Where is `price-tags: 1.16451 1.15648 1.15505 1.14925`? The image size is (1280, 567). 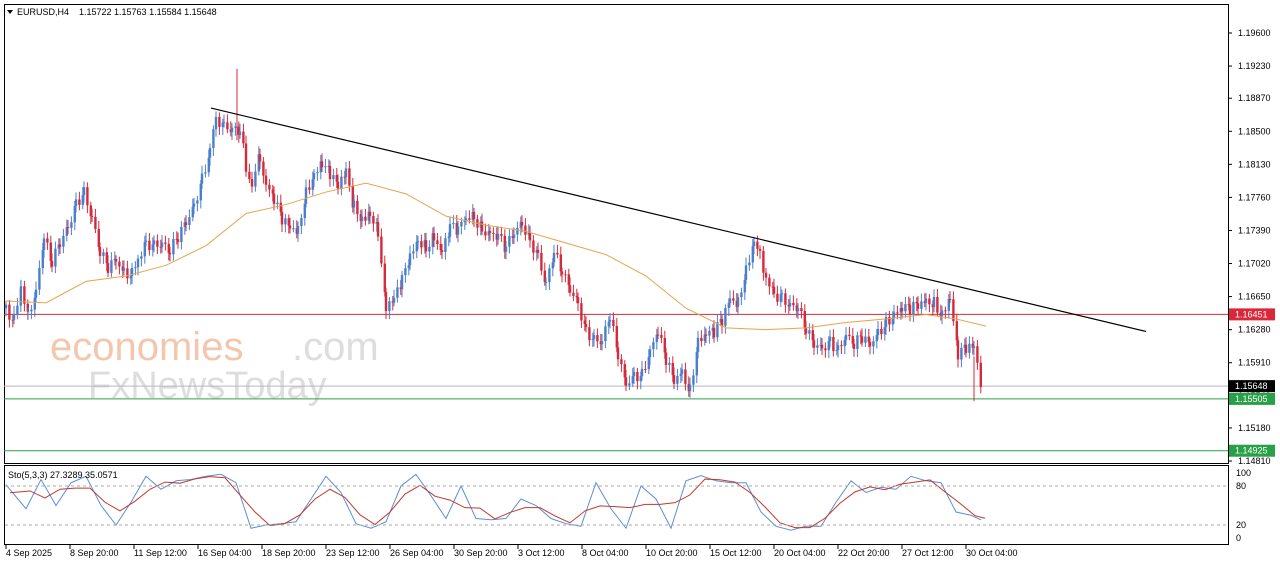
price-tags: 1.16451 1.15648 1.15505 1.14925 is located at coordinates (1252, 382).